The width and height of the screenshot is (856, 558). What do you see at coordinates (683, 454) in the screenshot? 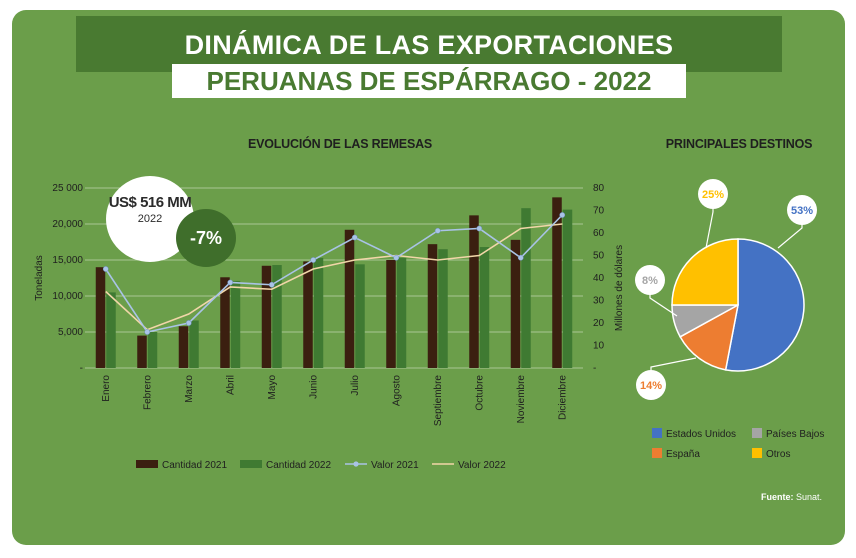
I see `pie-legend-label: España` at bounding box center [683, 454].